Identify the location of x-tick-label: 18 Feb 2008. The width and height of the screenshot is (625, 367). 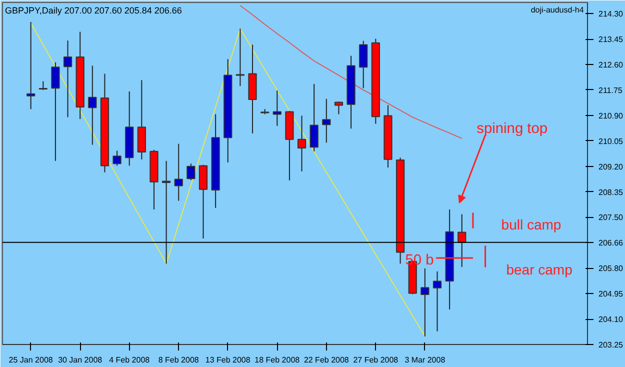
(277, 360).